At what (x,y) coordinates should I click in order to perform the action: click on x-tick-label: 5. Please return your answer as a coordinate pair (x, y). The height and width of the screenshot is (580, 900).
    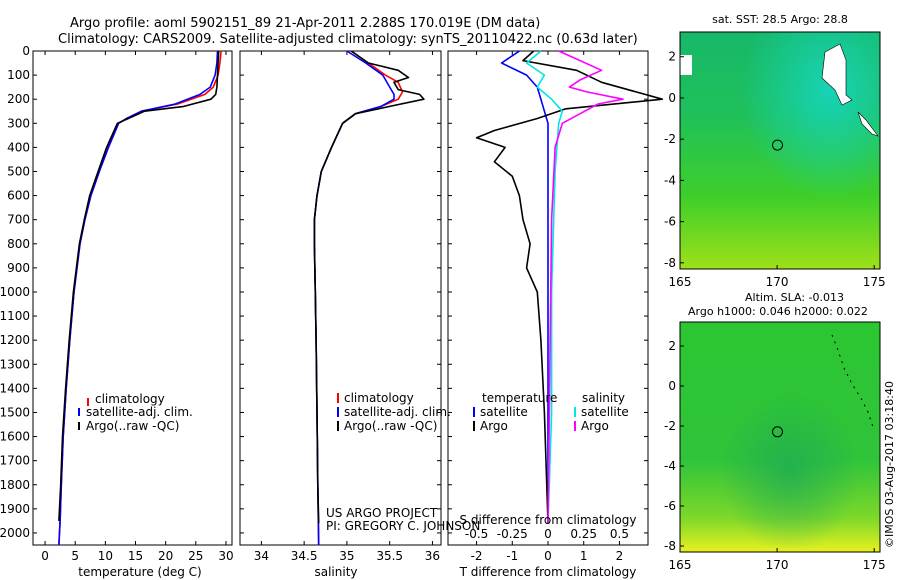
    Looking at the image, I should click on (75, 556).